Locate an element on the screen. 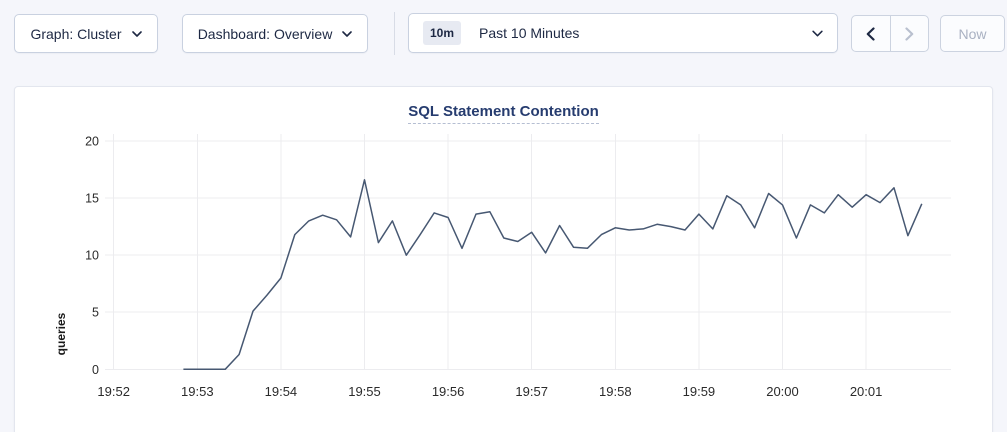 This screenshot has width=1007, height=432. y-tick-label: 0 is located at coordinates (95, 370).